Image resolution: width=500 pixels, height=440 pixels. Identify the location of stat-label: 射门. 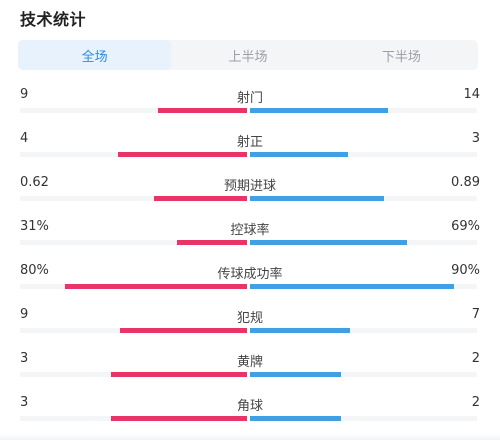
(249, 98).